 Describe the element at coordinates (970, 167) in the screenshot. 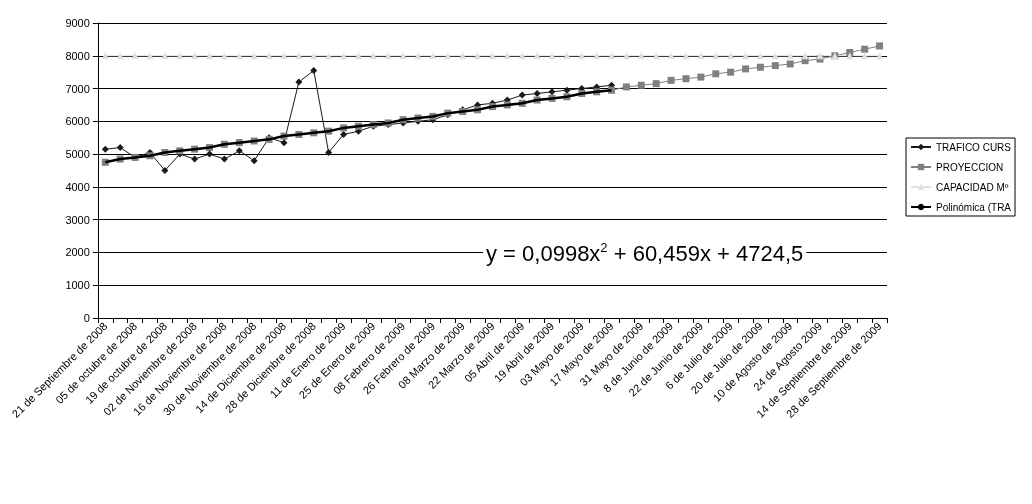

I see `legend-label: PROYECCION` at that location.